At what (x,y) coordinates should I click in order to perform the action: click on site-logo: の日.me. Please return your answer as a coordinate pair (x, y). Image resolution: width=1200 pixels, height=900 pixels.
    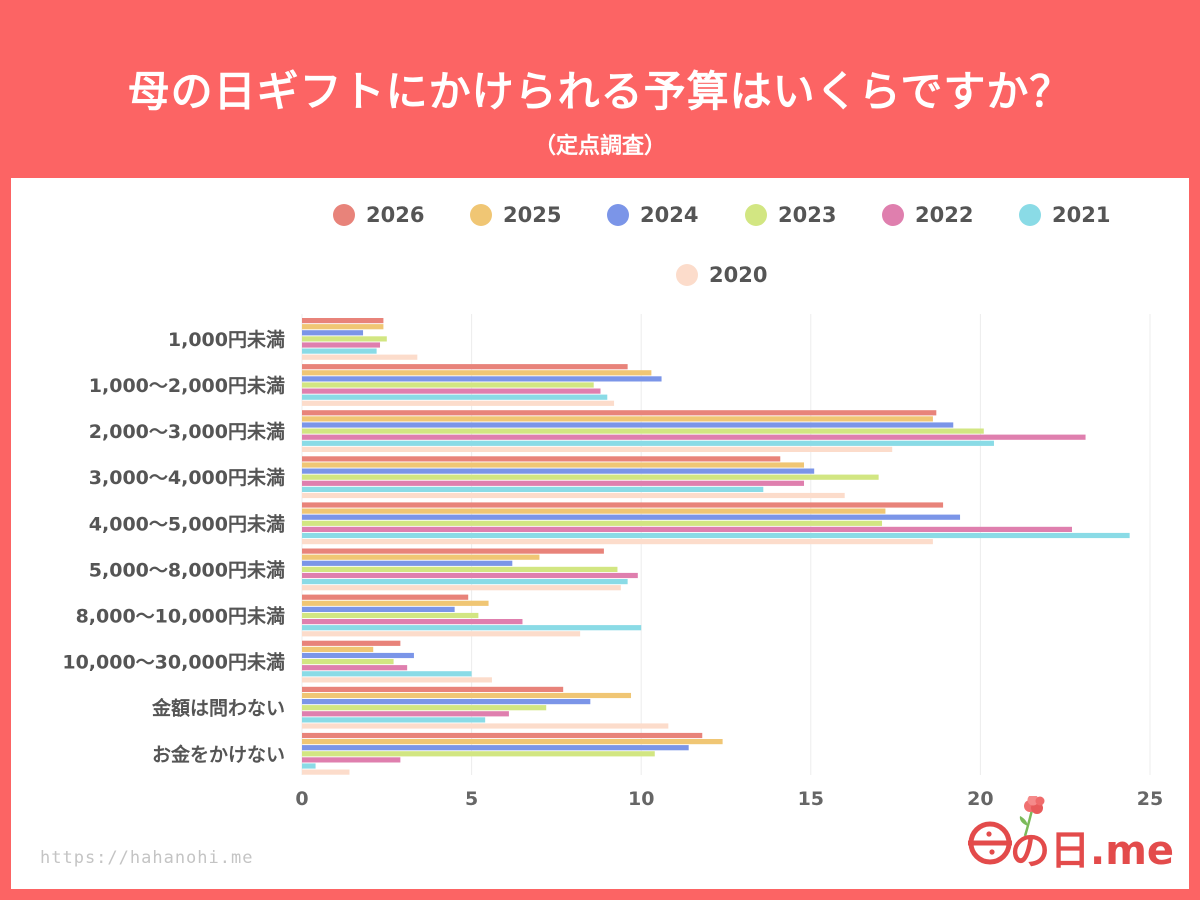
    Looking at the image, I should click on (1068, 835).